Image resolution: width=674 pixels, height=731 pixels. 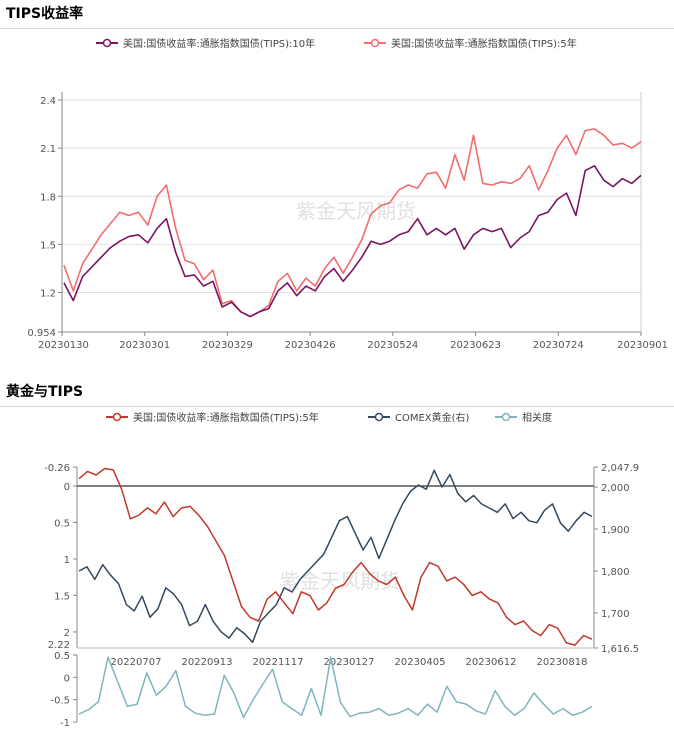 I want to click on chart2-title-rule, so click(x=337, y=406).